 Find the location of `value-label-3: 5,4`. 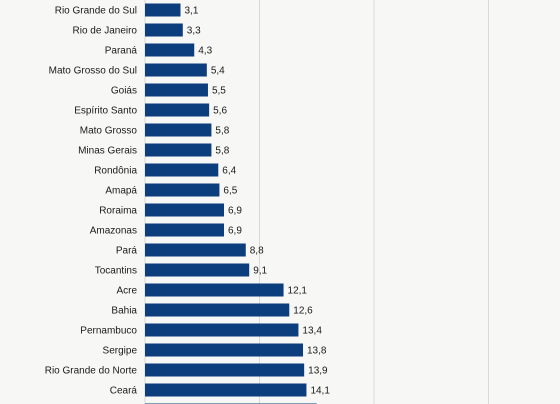

value-label-3: 5,4 is located at coordinates (218, 71).